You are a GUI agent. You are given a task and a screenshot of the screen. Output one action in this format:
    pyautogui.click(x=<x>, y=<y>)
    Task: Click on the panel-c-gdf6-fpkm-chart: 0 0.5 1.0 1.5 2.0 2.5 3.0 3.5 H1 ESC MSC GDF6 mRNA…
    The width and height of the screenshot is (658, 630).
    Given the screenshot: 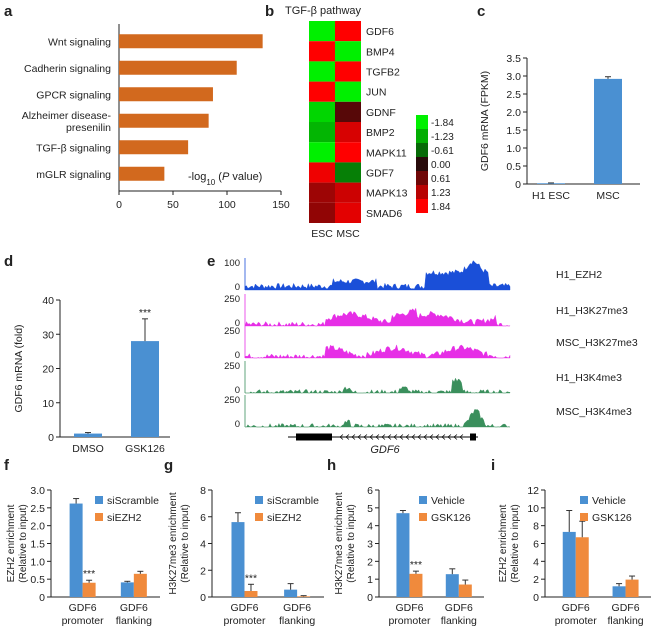 What is the action you would take?
    pyautogui.click(x=559, y=127)
    